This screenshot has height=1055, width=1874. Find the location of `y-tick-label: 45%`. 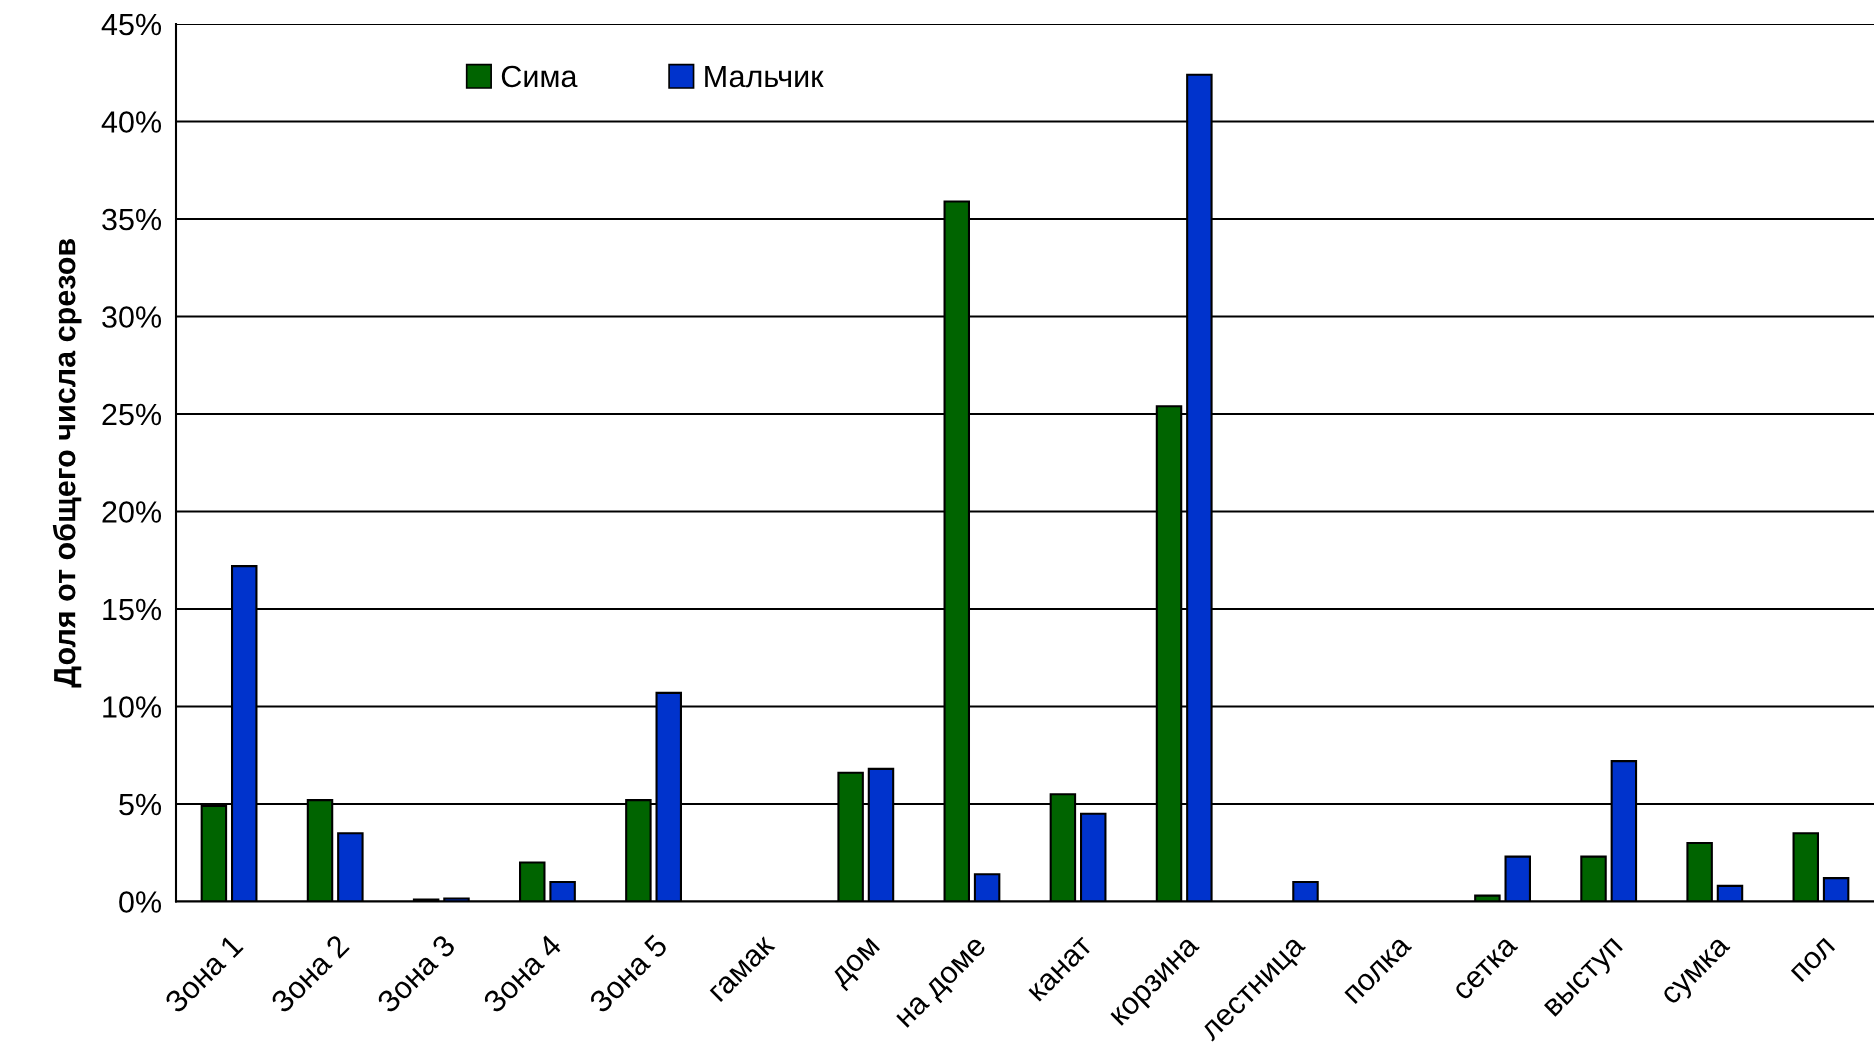

y-tick-label: 45% is located at coordinates (131, 24).